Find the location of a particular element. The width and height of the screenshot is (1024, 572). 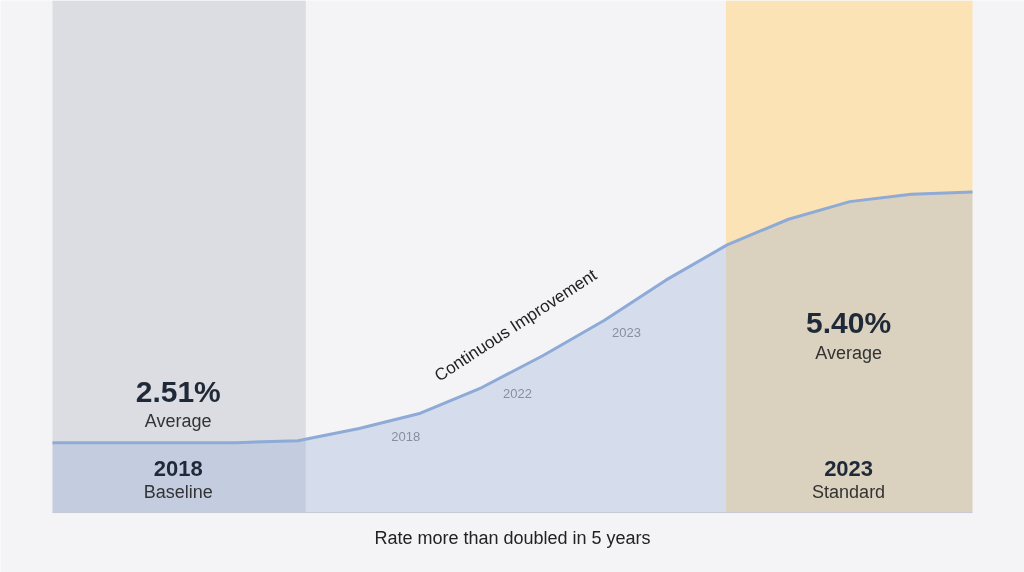

annotation: 2.51% is located at coordinates (178, 392).